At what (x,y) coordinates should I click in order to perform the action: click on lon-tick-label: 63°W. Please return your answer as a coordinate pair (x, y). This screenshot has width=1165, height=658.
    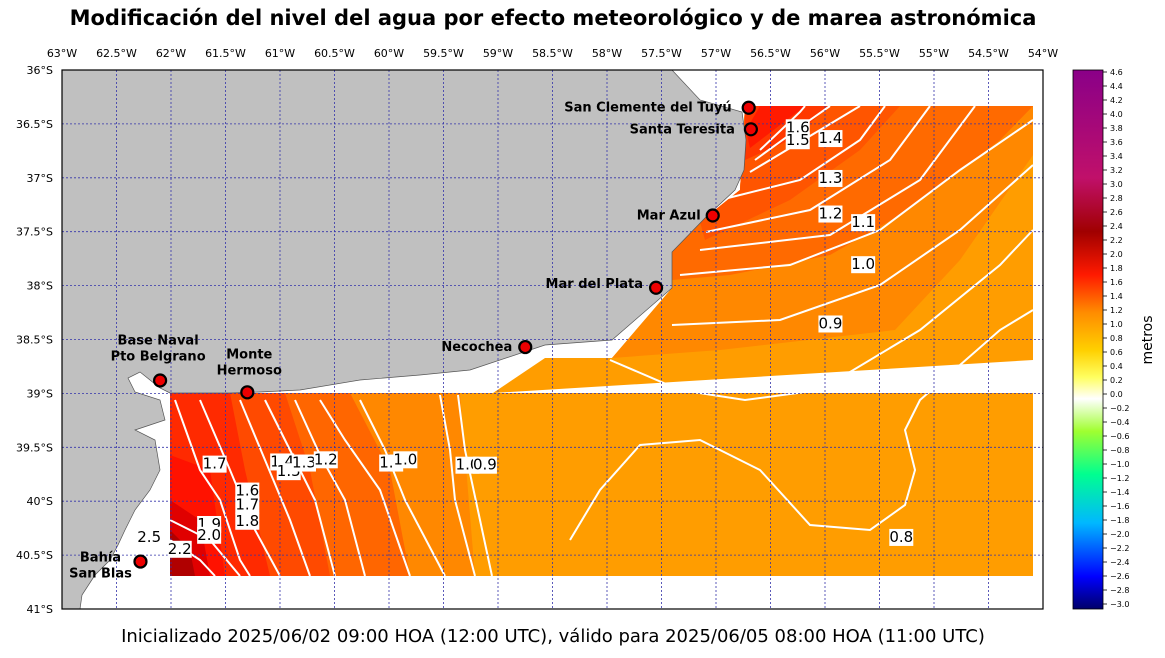
    Looking at the image, I should click on (62, 53).